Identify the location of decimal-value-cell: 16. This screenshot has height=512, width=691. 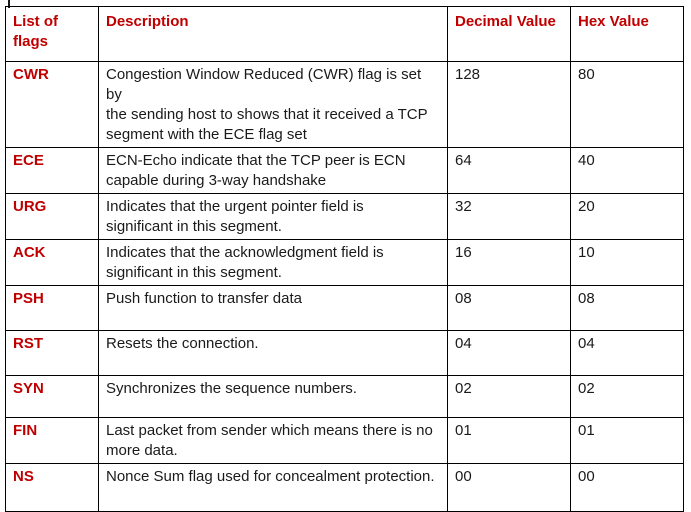
(509, 262).